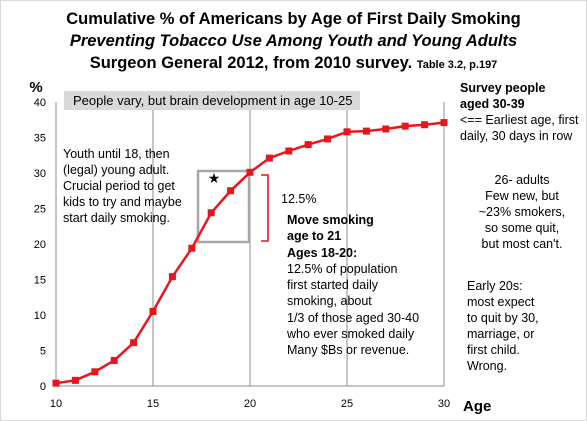  Describe the element at coordinates (40, 139) in the screenshot. I see `y-tick-label: 35` at that location.